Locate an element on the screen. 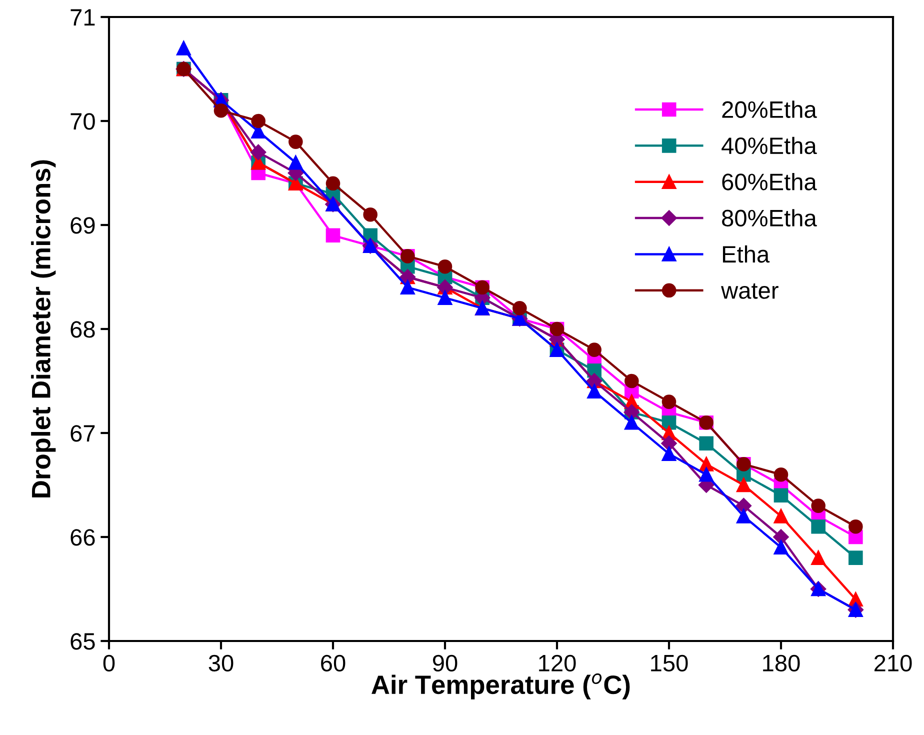 The height and width of the screenshot is (735, 924). x-tick-label: 120 is located at coordinates (557, 663).